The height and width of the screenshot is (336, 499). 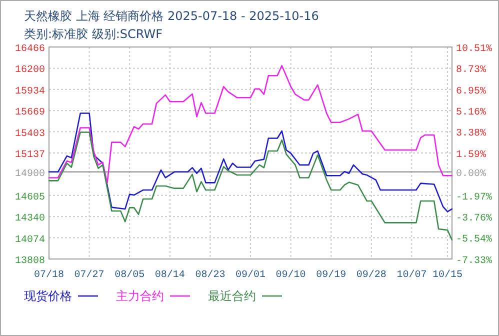 I want to click on y2-tick-label: 1.59%, so click(x=471, y=155).